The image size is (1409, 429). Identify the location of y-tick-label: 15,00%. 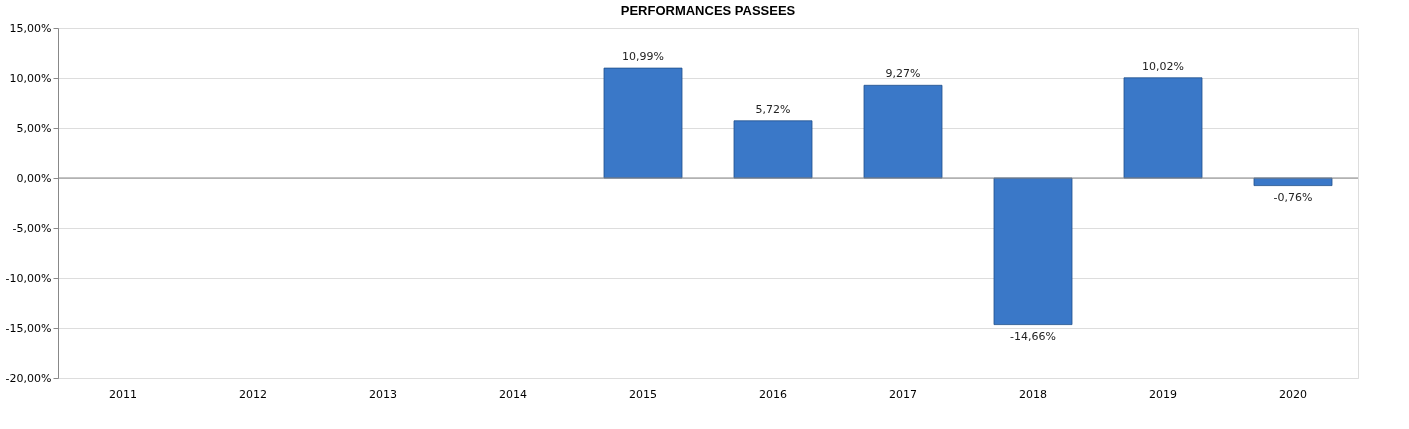
(30, 28).